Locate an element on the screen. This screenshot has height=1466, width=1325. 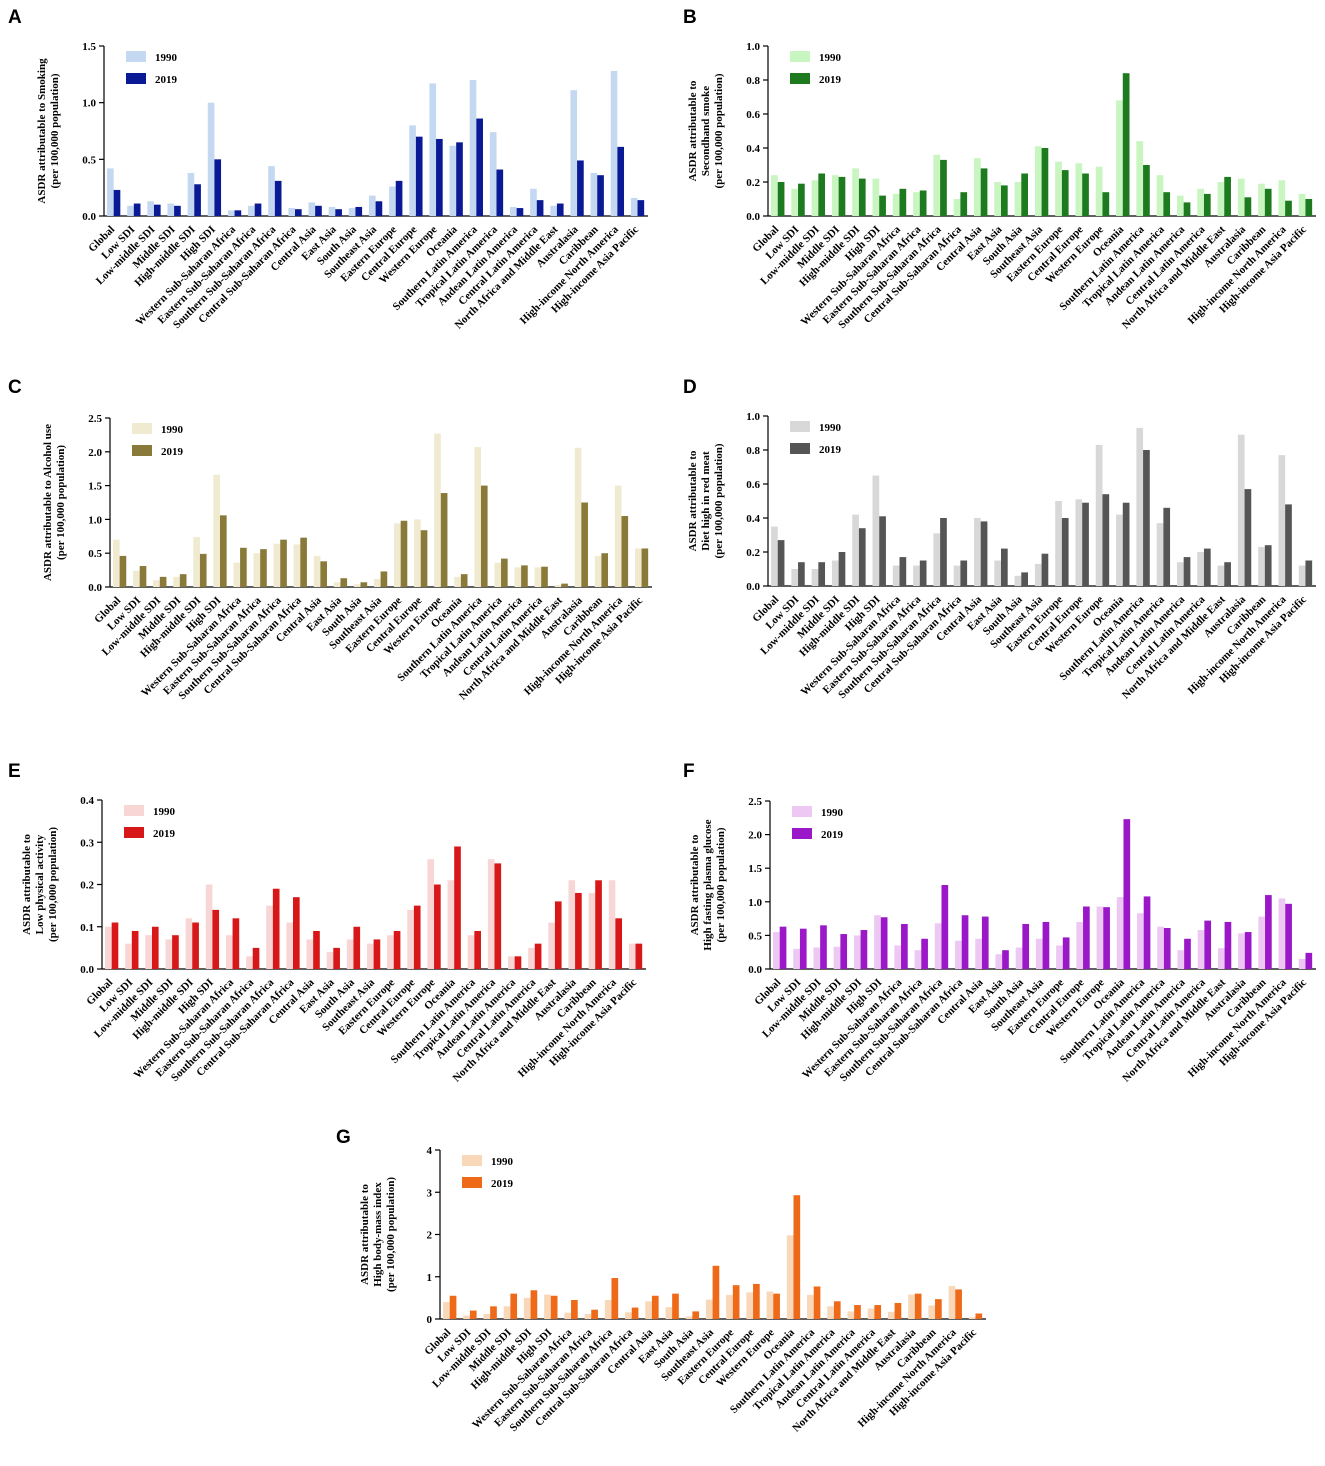
panel-c-bar-1990-low-sdi is located at coordinates (136, 578).